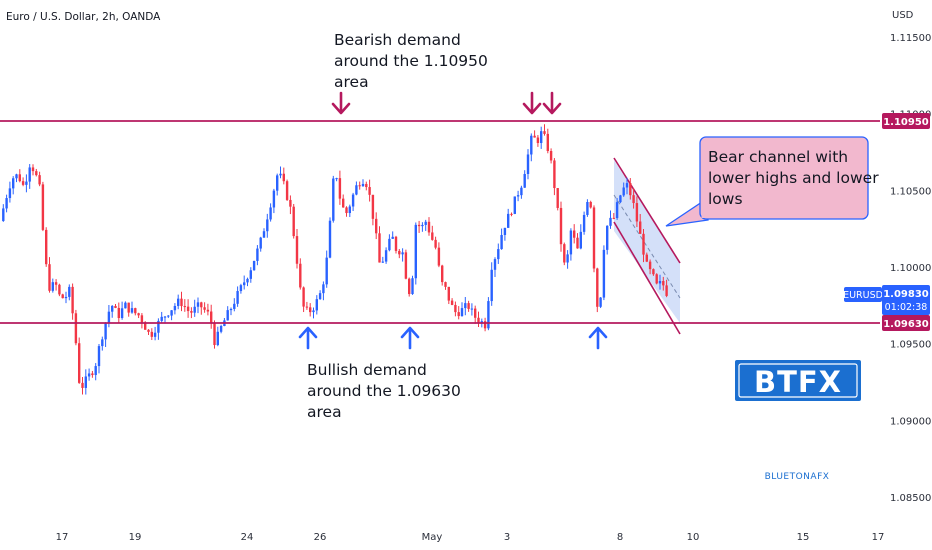  Describe the element at coordinates (247, 537) in the screenshot. I see `x-tick-label: 24` at that location.